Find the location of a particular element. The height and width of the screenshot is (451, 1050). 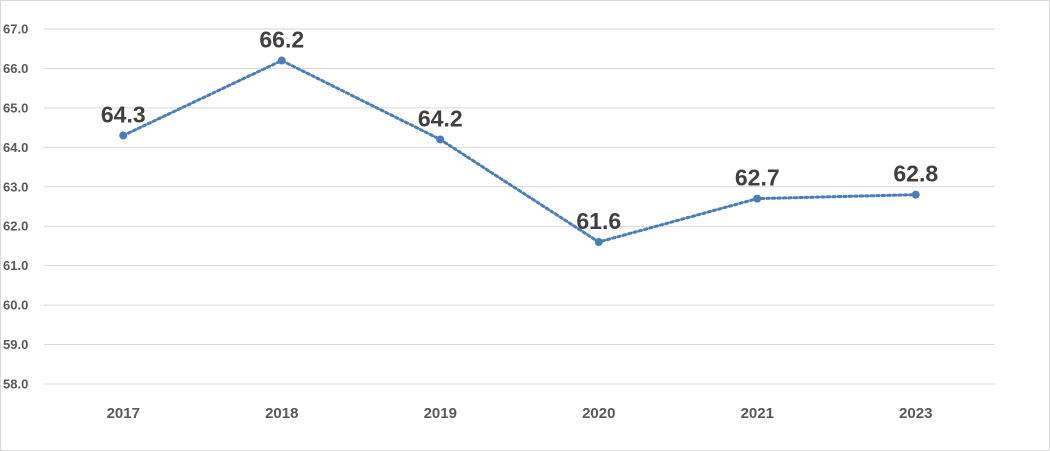

y-tick-label: 64.0 is located at coordinates (15, 147).